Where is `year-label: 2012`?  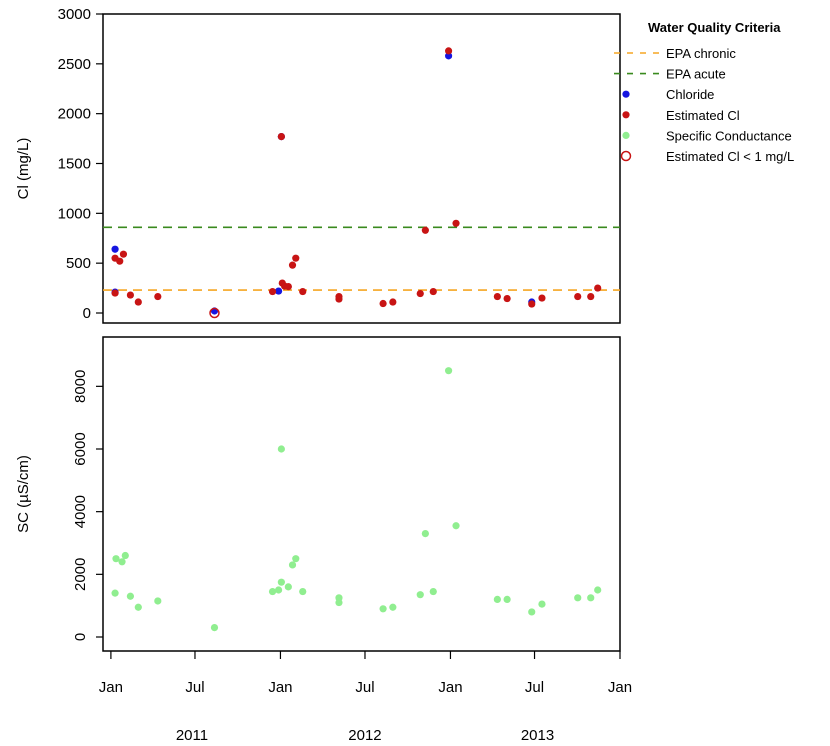
year-label: 2012 is located at coordinates (364, 735).